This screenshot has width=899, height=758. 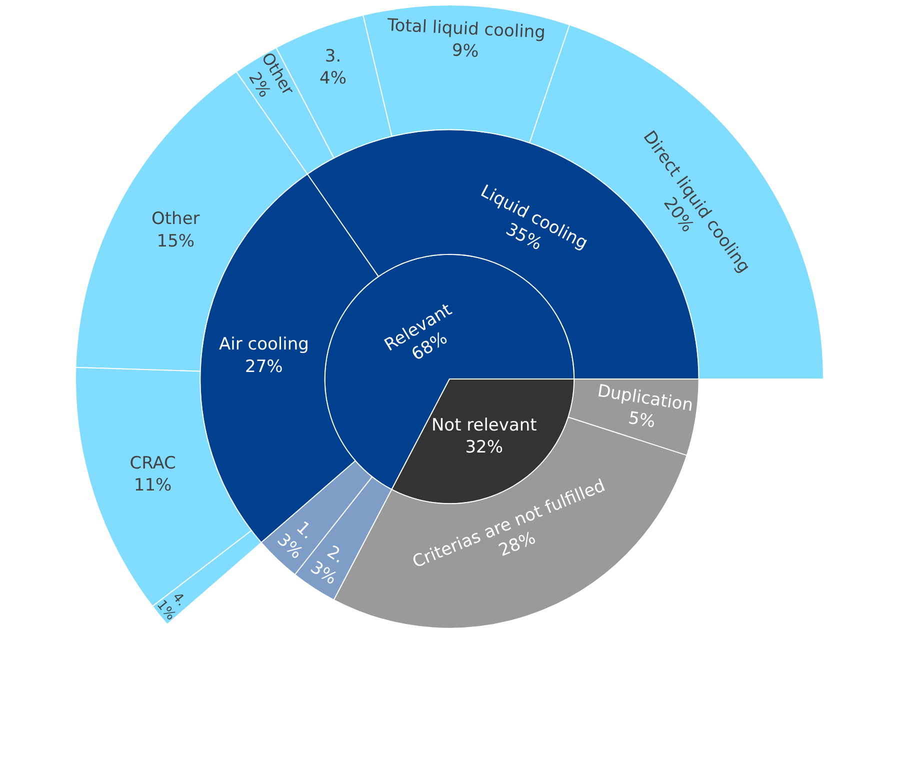 I want to click on category-label: 2., so click(x=335, y=555).